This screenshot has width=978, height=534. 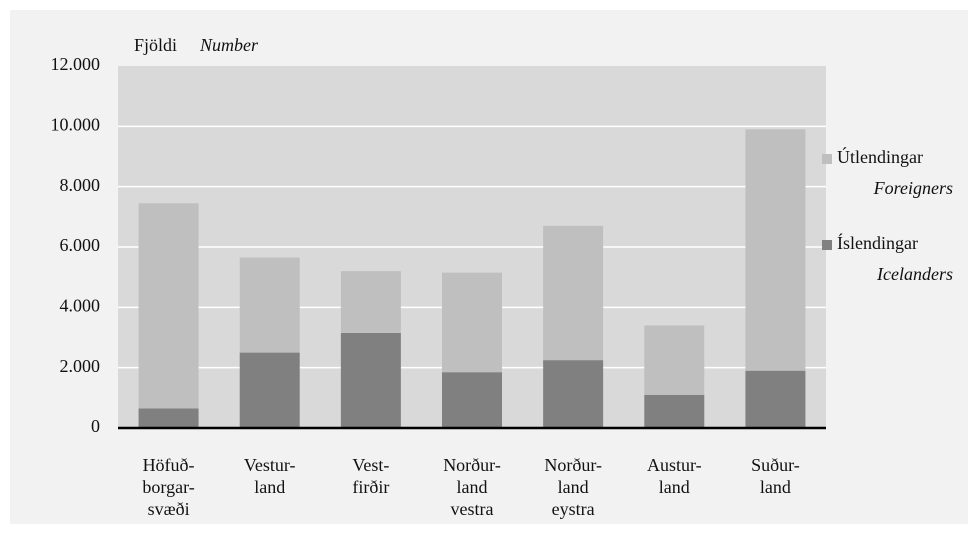 I want to click on y-tick-label: 8.000, so click(x=80, y=185).